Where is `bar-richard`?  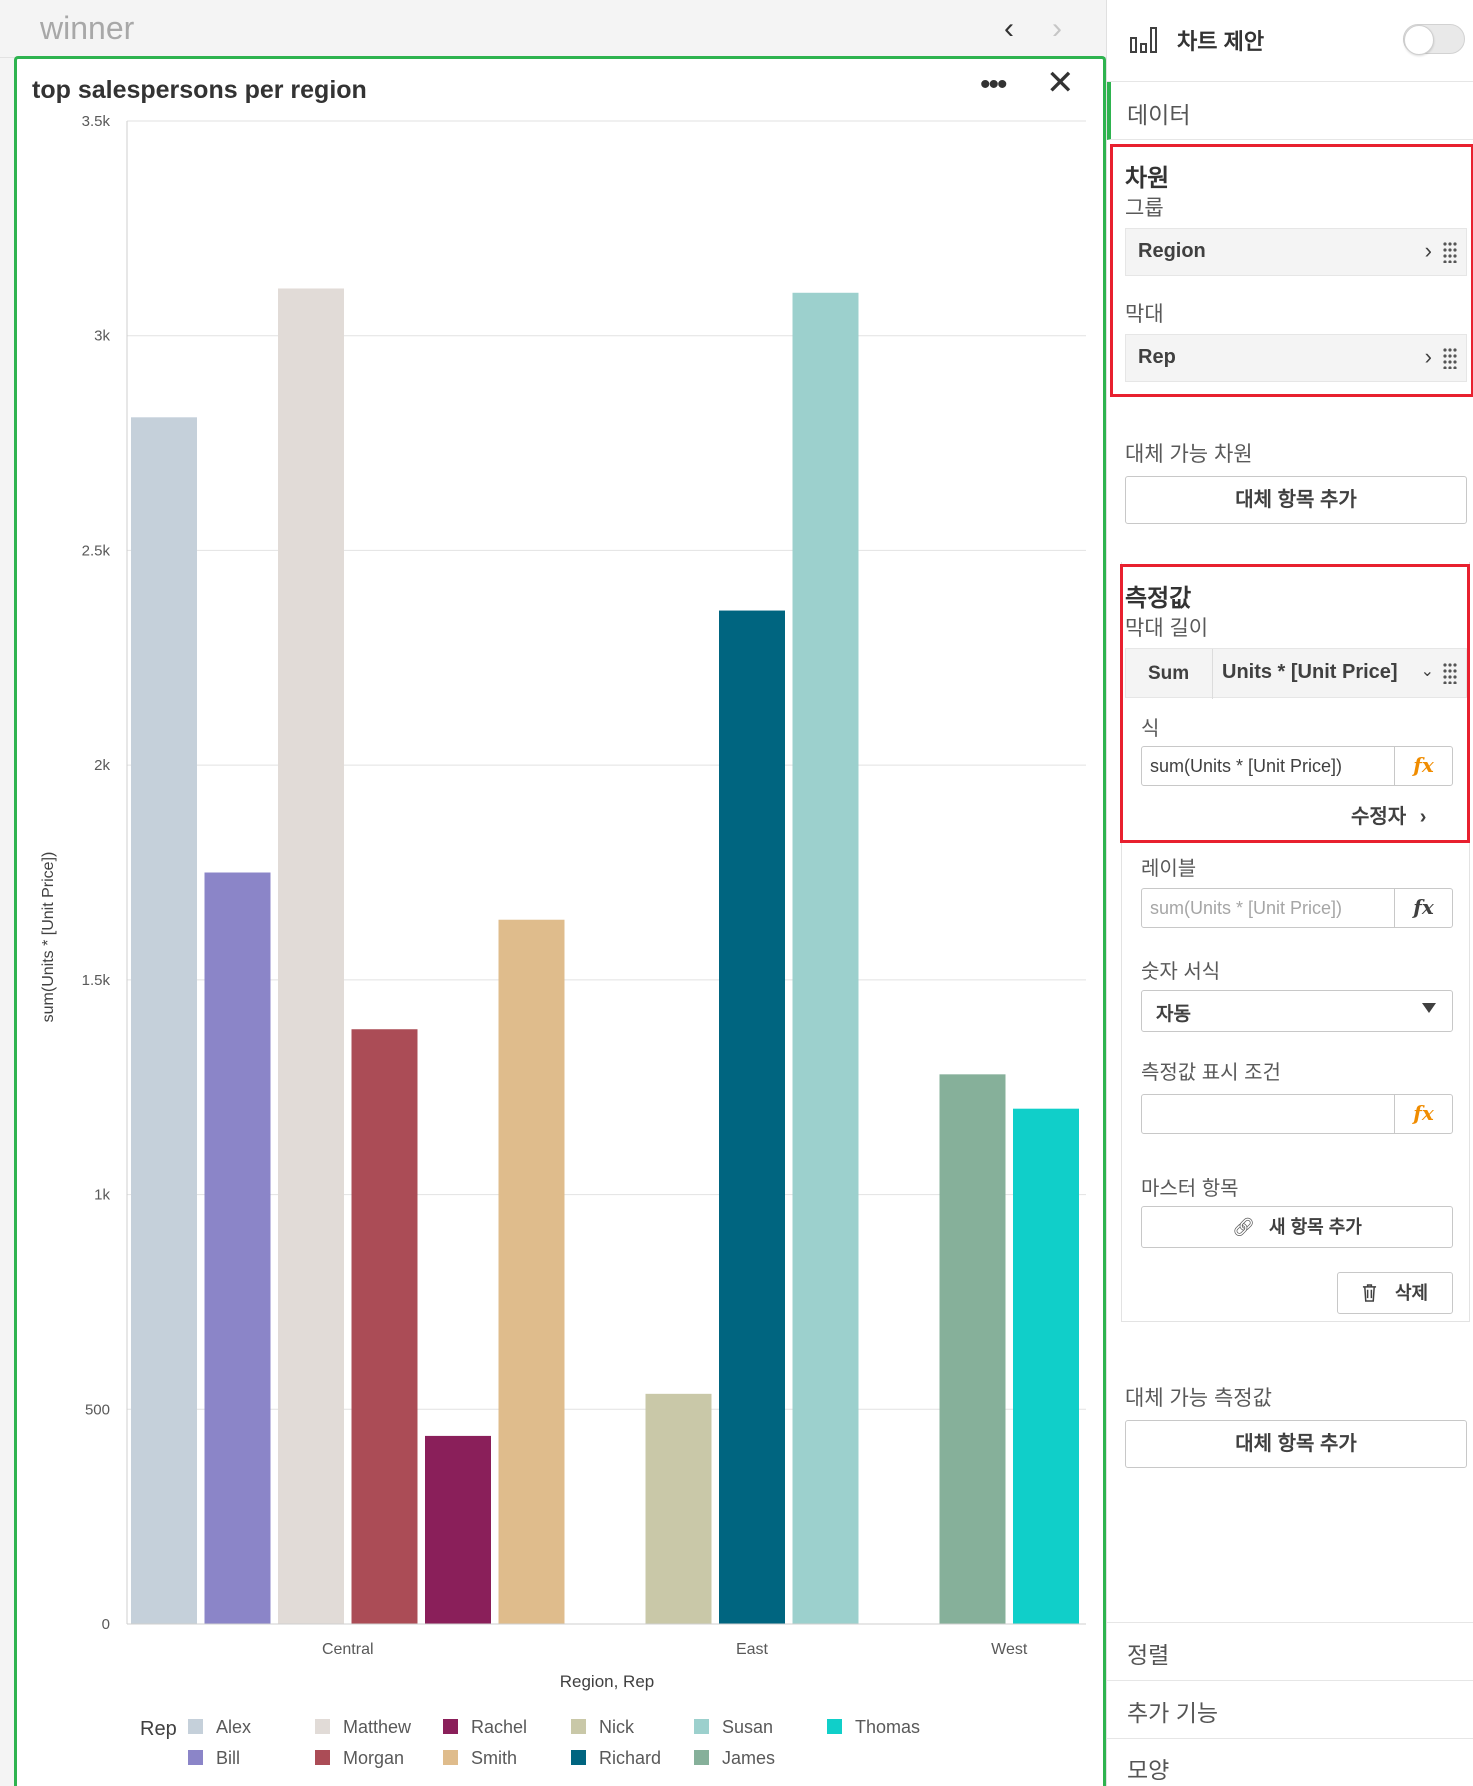 bar-richard is located at coordinates (752, 1117).